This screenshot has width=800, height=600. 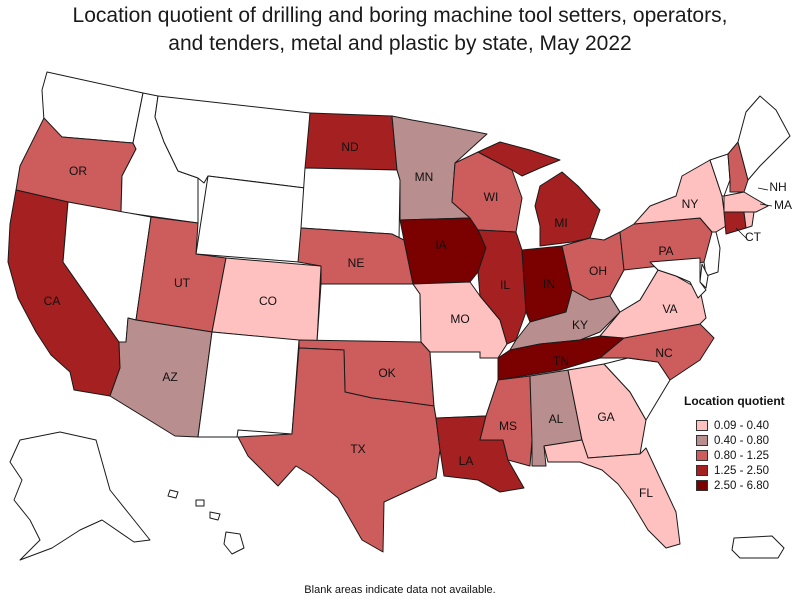 I want to click on state-label-NE: NE, so click(x=356, y=263).